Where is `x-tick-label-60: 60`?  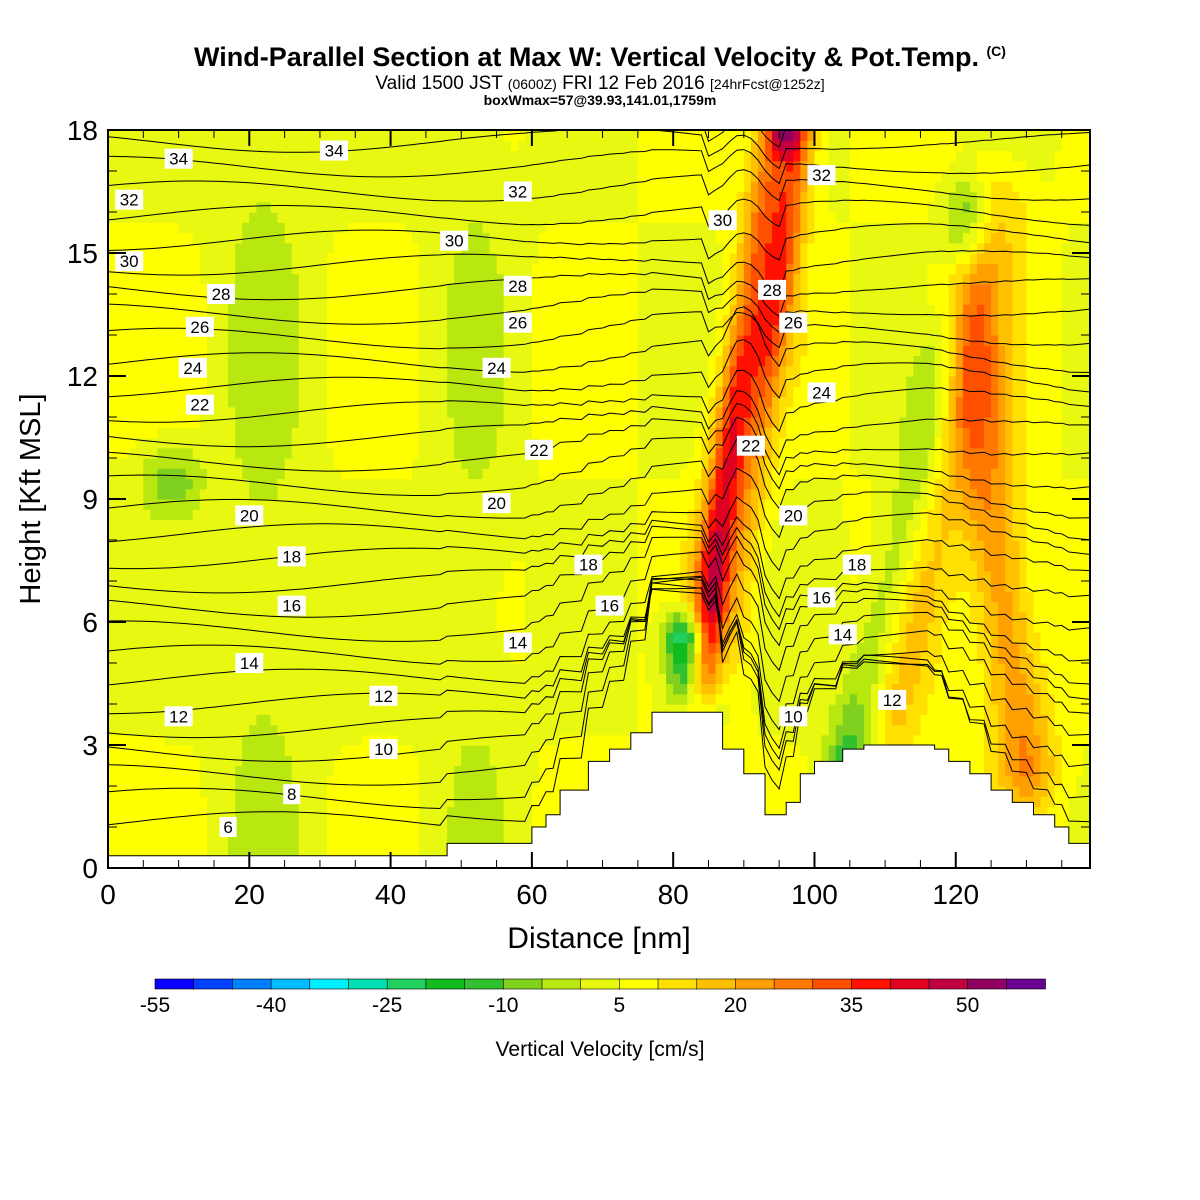 x-tick-label-60: 60 is located at coordinates (531, 894).